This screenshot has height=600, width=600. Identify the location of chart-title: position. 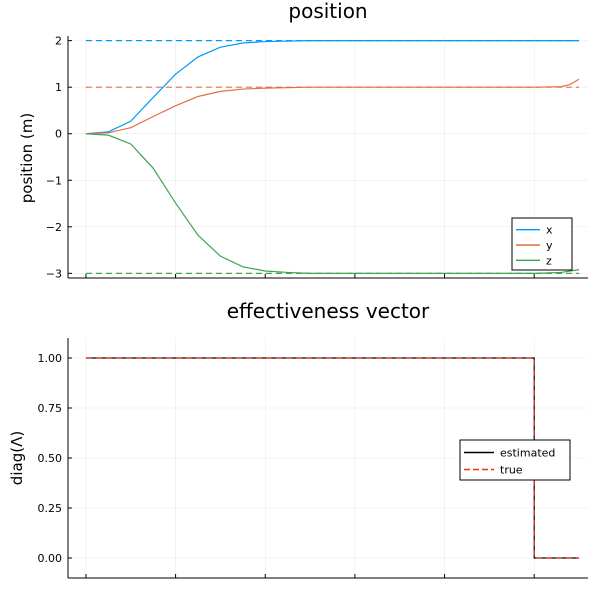
(327, 11).